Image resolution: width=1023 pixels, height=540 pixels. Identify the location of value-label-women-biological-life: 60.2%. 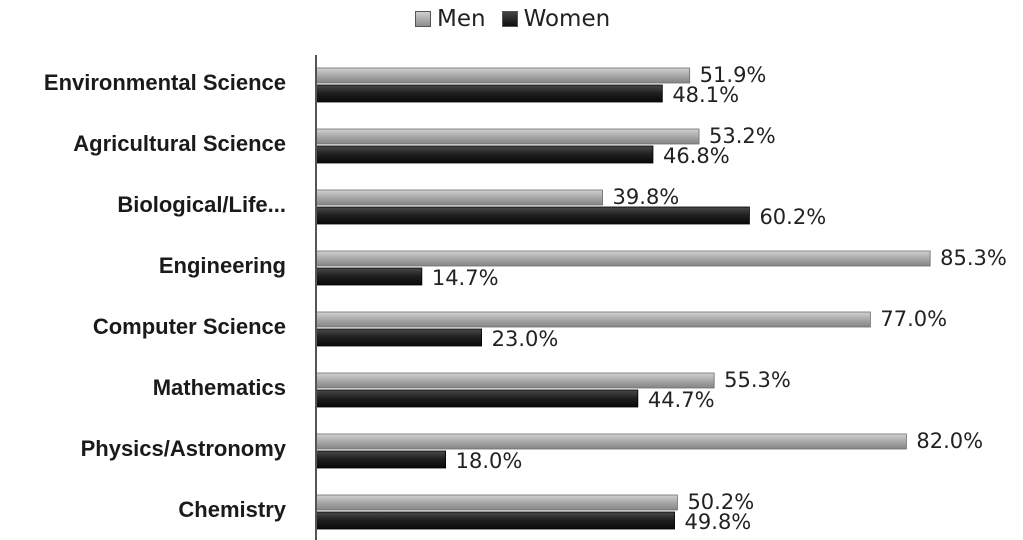
(792, 217).